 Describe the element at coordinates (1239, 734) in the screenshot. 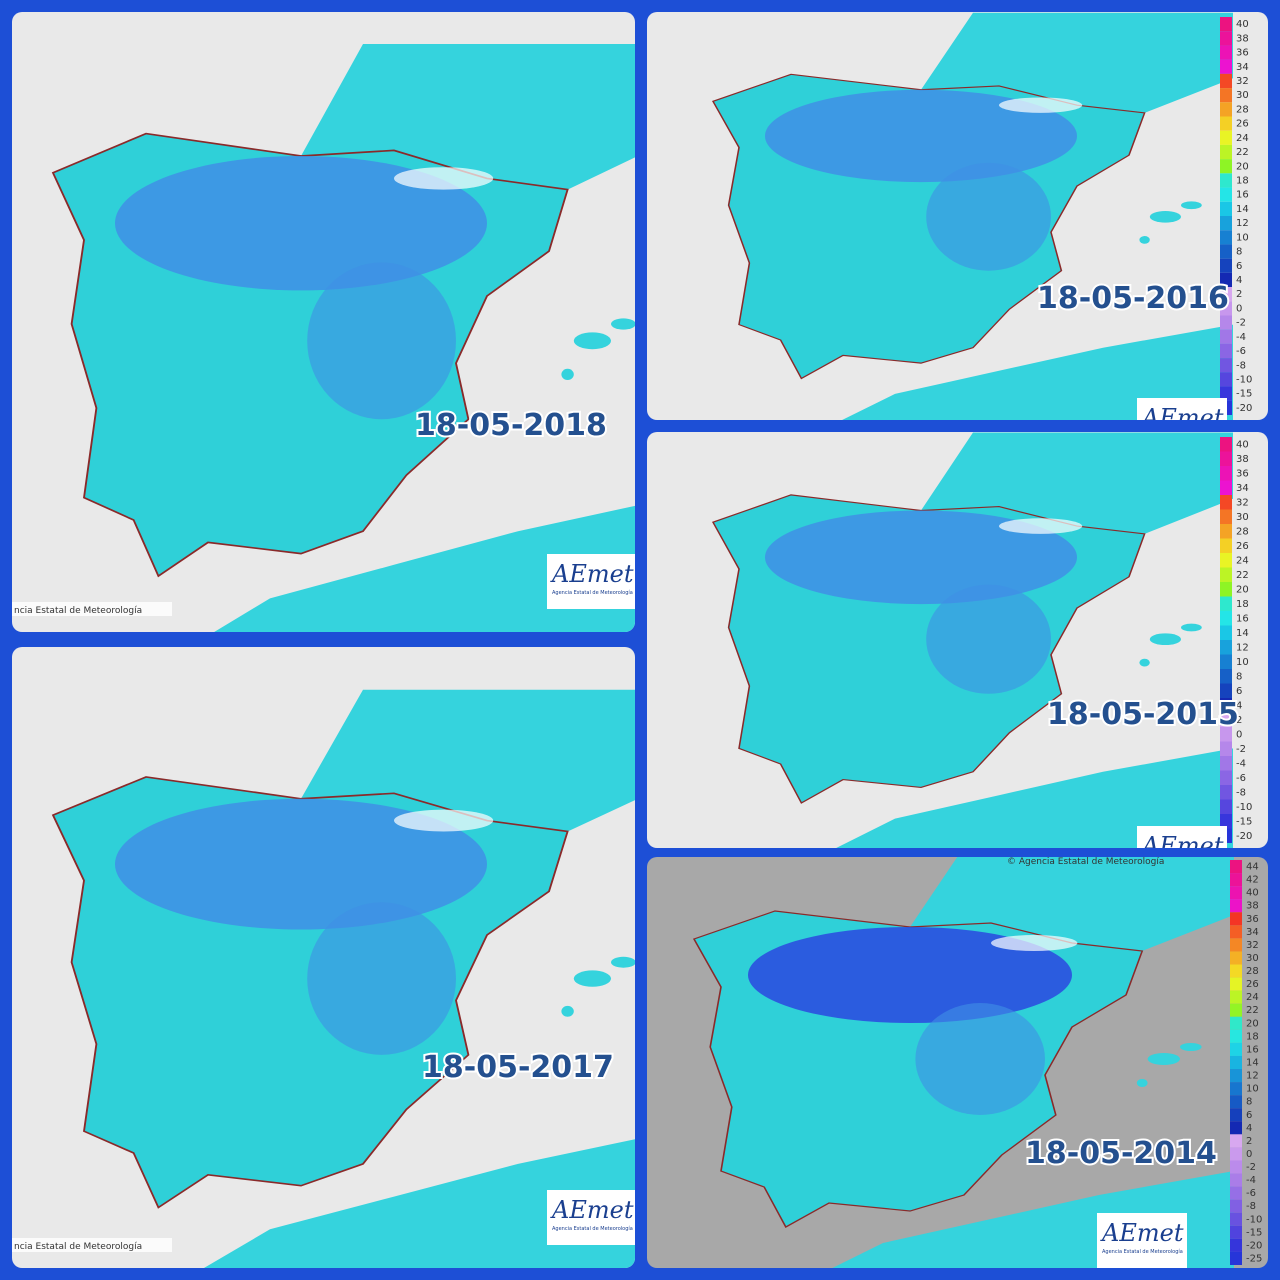

I see `legend-label: 0` at that location.